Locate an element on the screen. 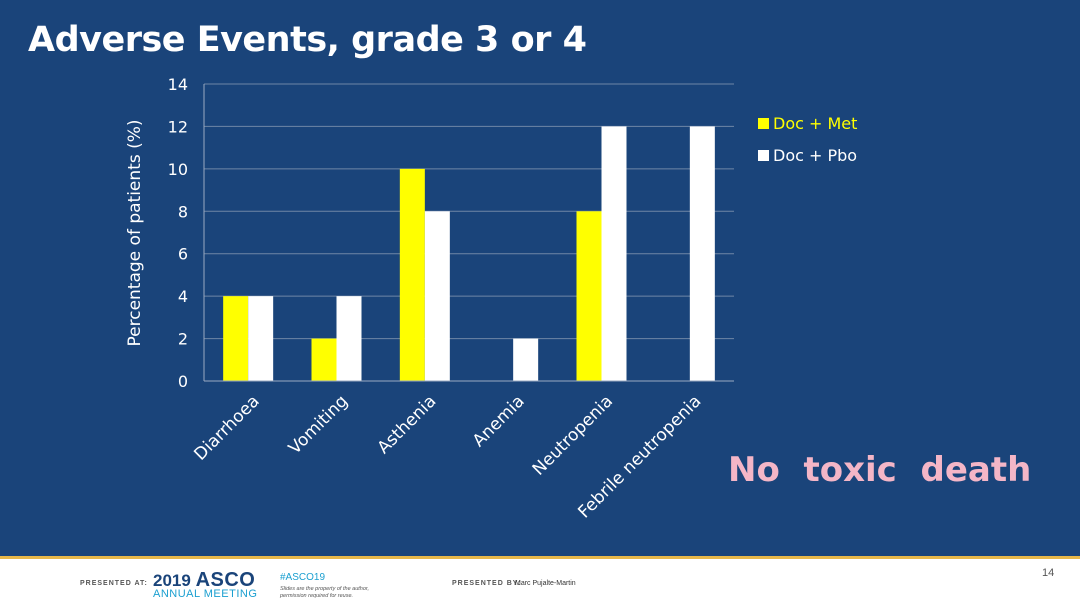  y-tick-label: 10 is located at coordinates (178, 169).